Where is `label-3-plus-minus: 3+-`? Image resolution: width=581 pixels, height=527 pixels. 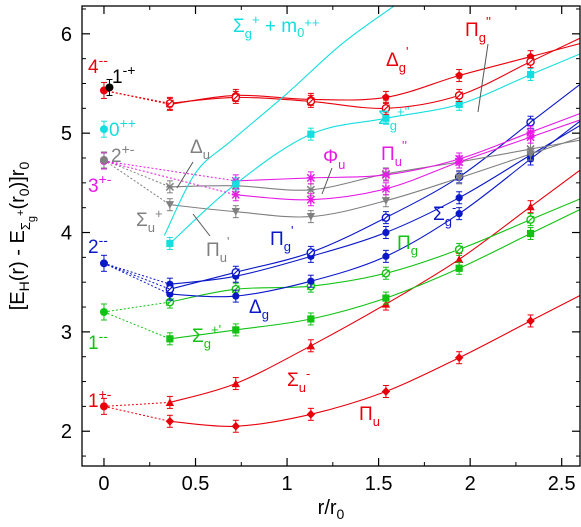 label-3-plus-minus: 3+- is located at coordinates (100, 184).